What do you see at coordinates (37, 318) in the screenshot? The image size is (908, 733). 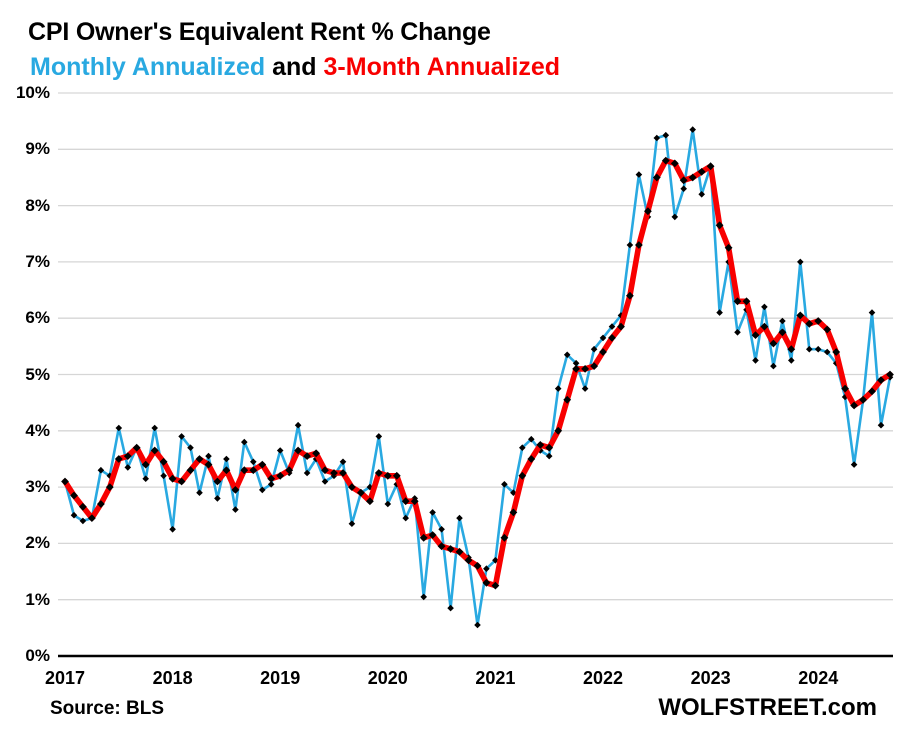 I see `y-tick-label: 6%` at bounding box center [37, 318].